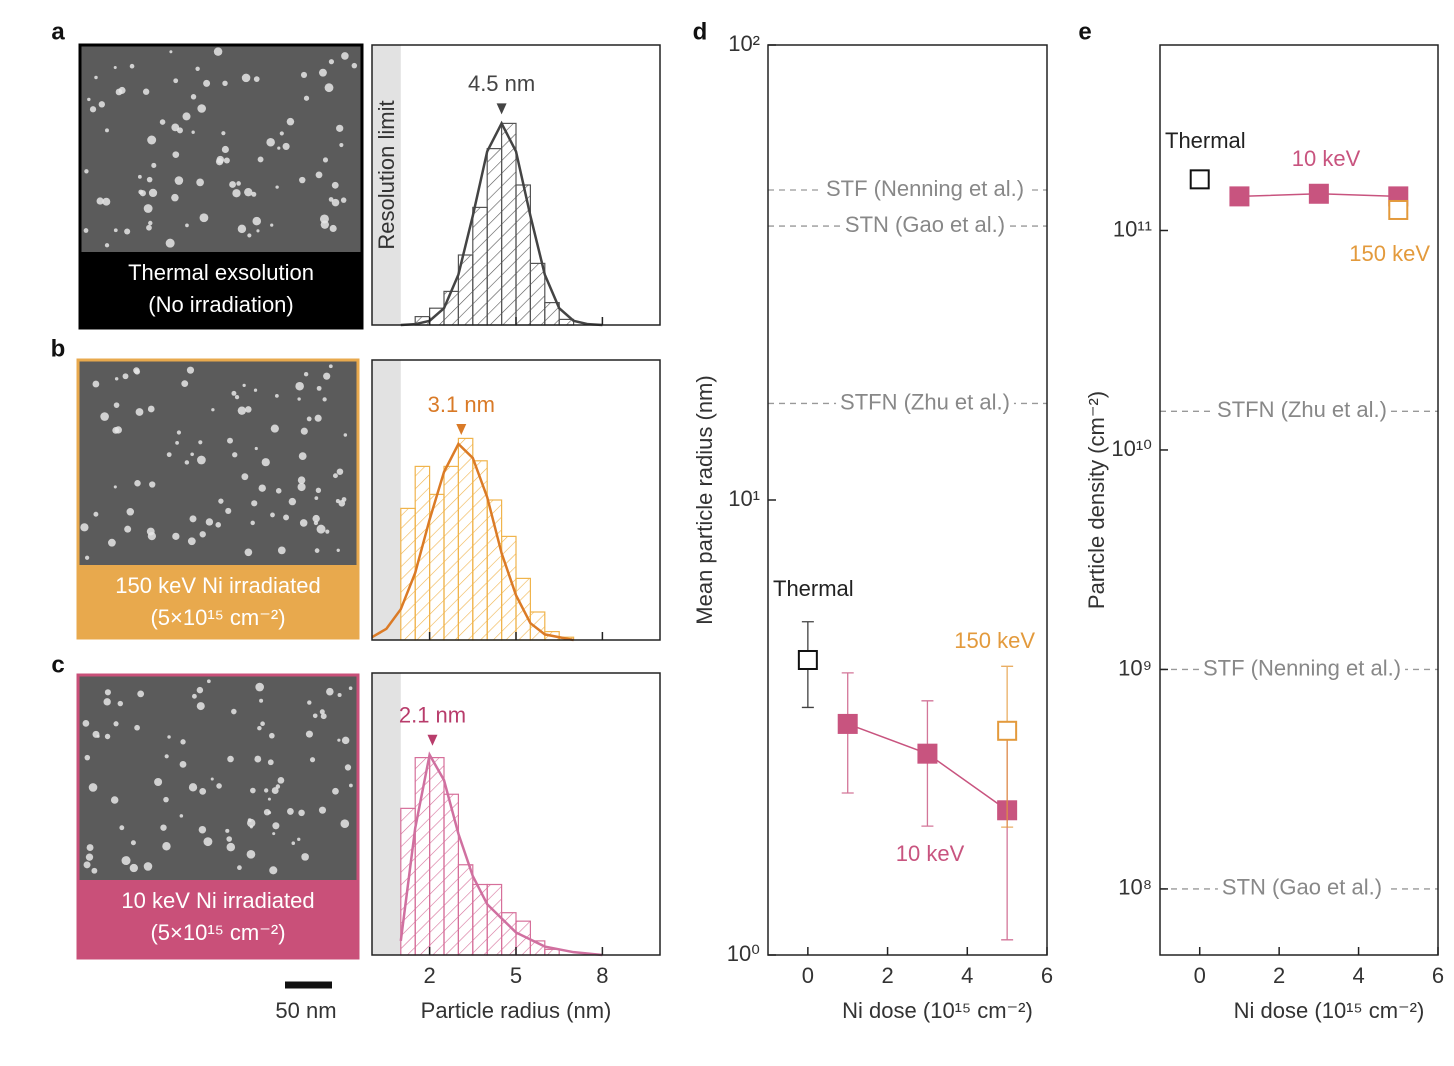 The image size is (1454, 1066). I want to click on series-label: Thermal, so click(813, 588).